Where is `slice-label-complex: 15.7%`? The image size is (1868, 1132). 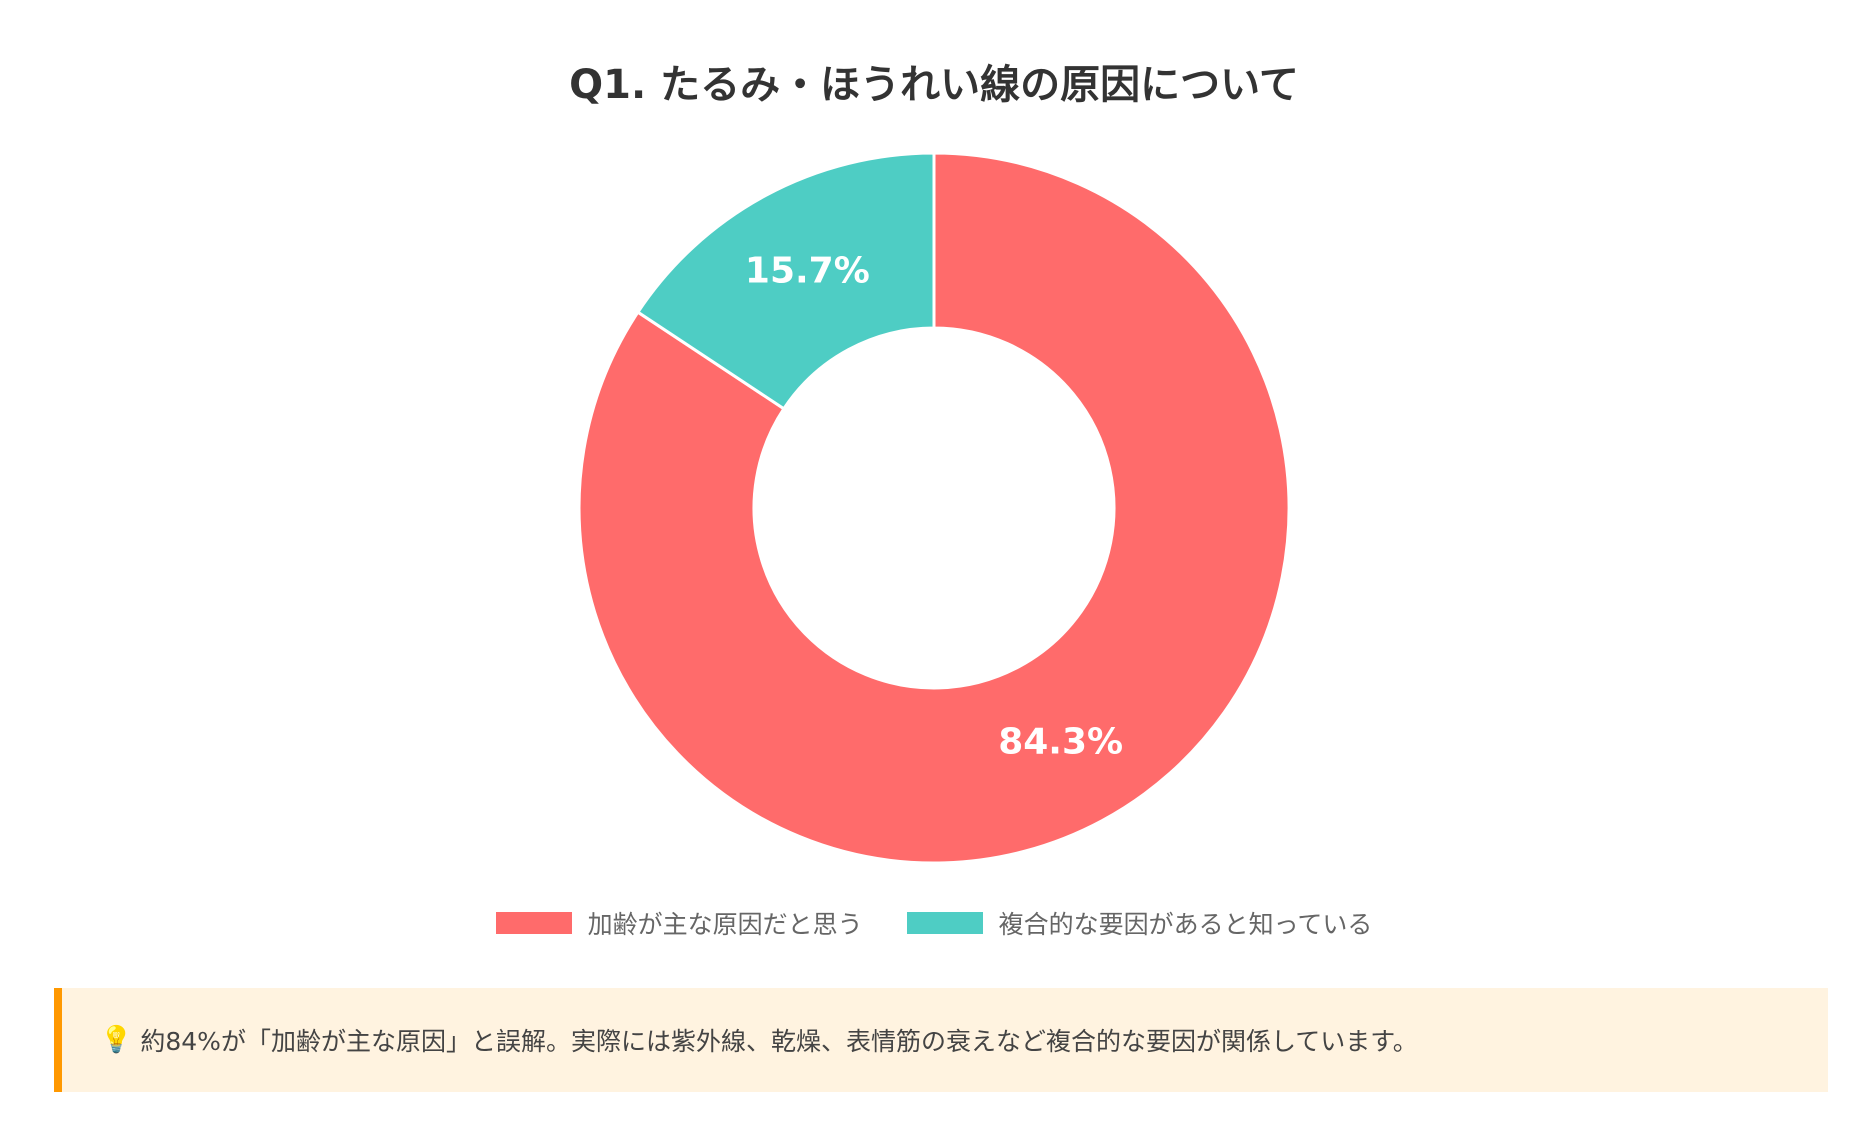
slice-label-complex: 15.7% is located at coordinates (807, 270).